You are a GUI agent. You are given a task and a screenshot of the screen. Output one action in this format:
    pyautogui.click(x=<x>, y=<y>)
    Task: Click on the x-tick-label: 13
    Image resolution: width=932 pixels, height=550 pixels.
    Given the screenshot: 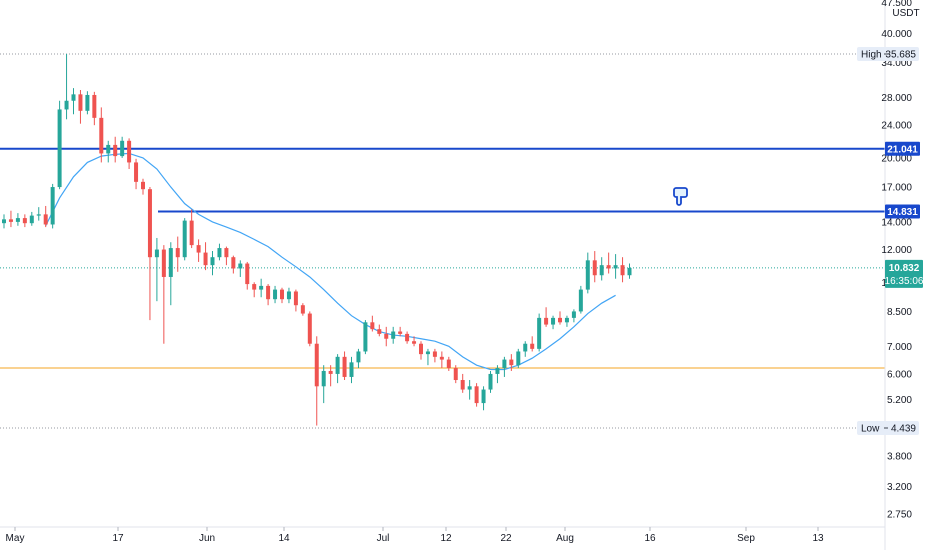 What is the action you would take?
    pyautogui.click(x=818, y=538)
    